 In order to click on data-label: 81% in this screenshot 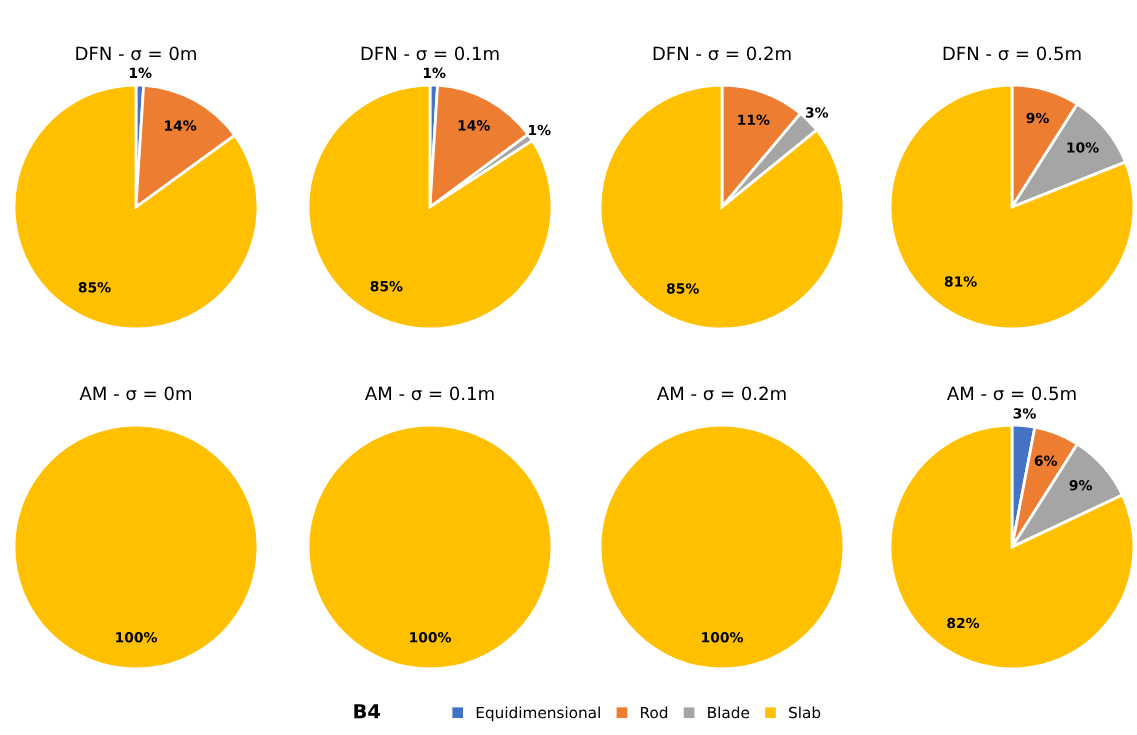, I will do `click(960, 281)`.